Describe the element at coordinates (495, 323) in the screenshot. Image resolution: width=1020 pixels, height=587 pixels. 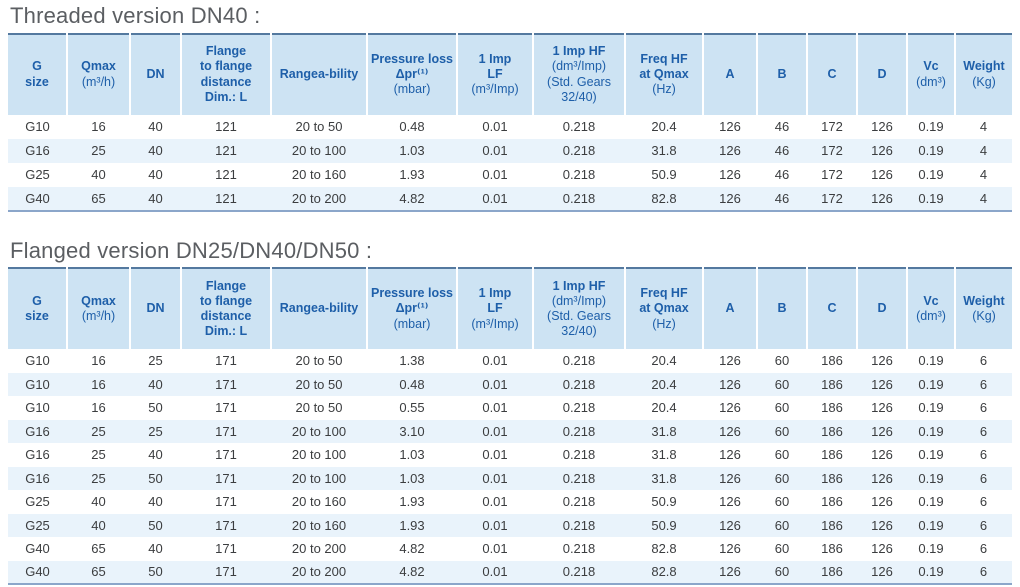
I see `column-header-unit: (m³/Imp)` at that location.